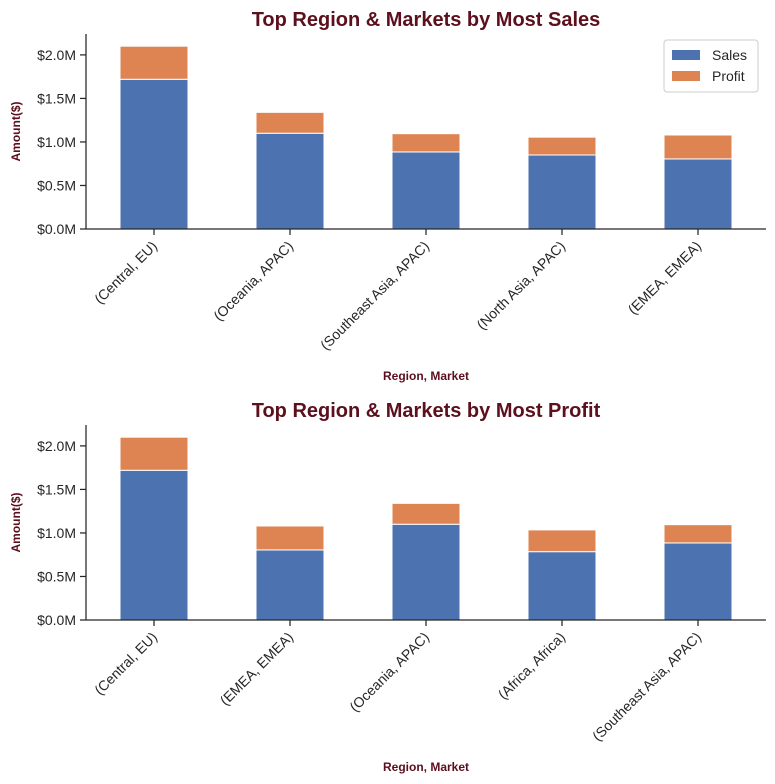 The height and width of the screenshot is (784, 775). I want to click on legend-entry-sales: Sales, so click(729, 55).